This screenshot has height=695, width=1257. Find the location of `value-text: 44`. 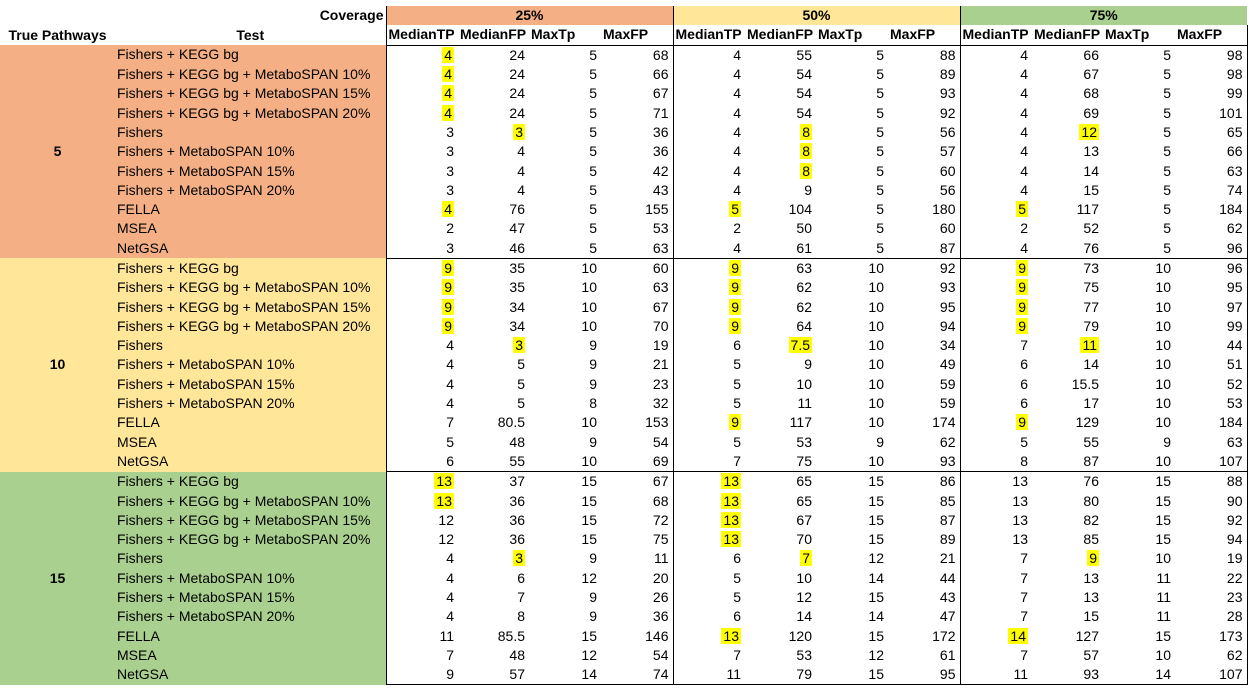

value-text: 44 is located at coordinates (1234, 345).